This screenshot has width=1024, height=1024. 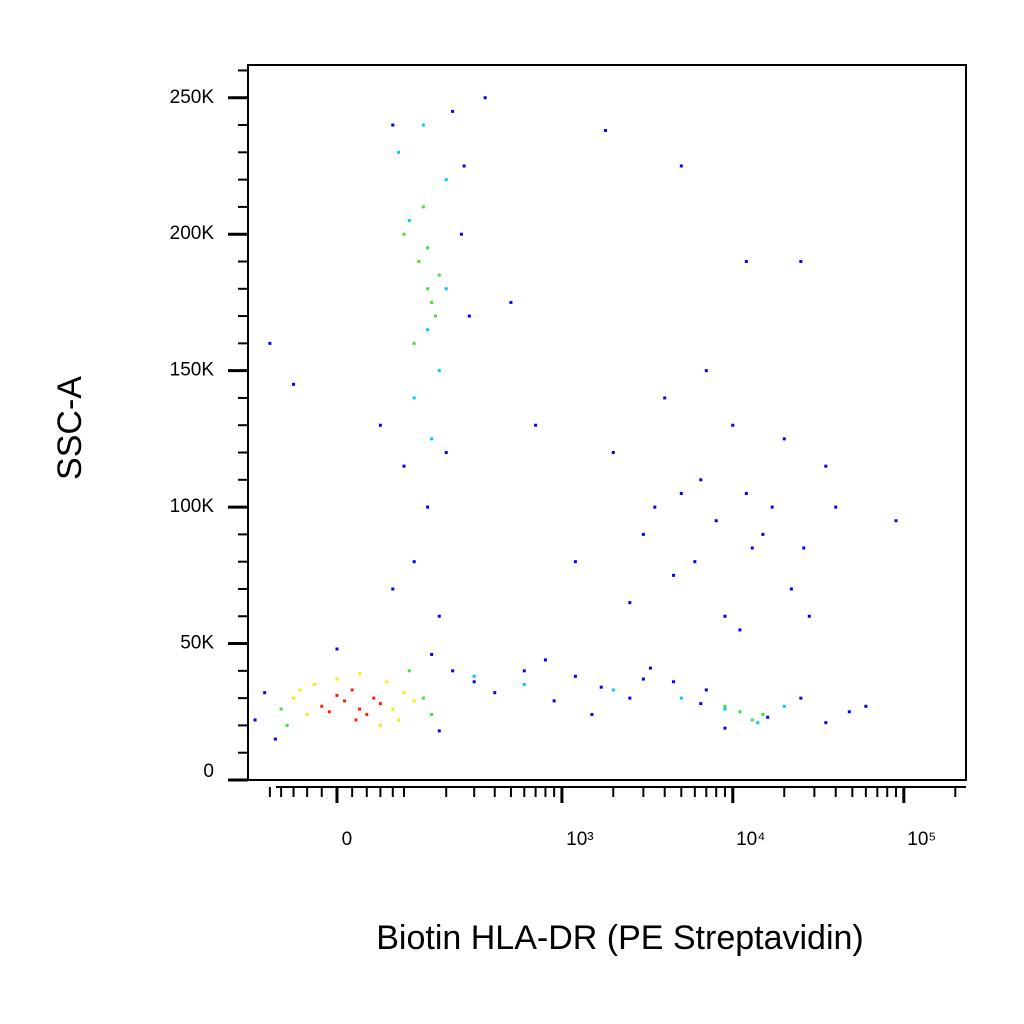 What do you see at coordinates (192, 506) in the screenshot?
I see `y-tick-label: 100K` at bounding box center [192, 506].